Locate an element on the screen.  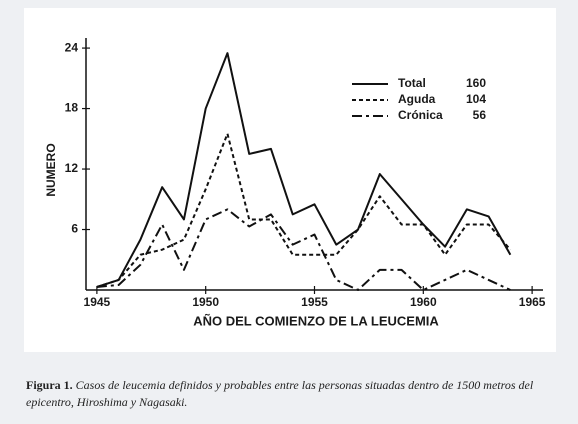
legend-count: 160 is located at coordinates (476, 83).